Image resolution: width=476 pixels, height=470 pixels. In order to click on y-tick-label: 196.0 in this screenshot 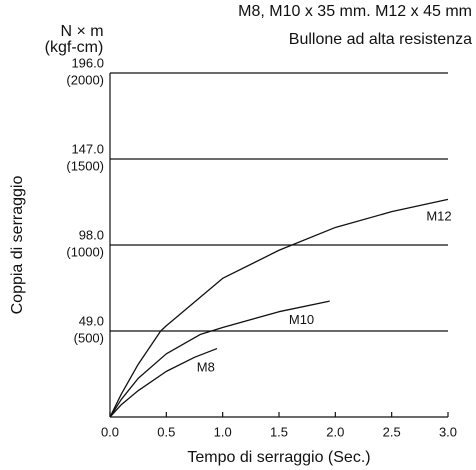, I will do `click(87, 62)`.